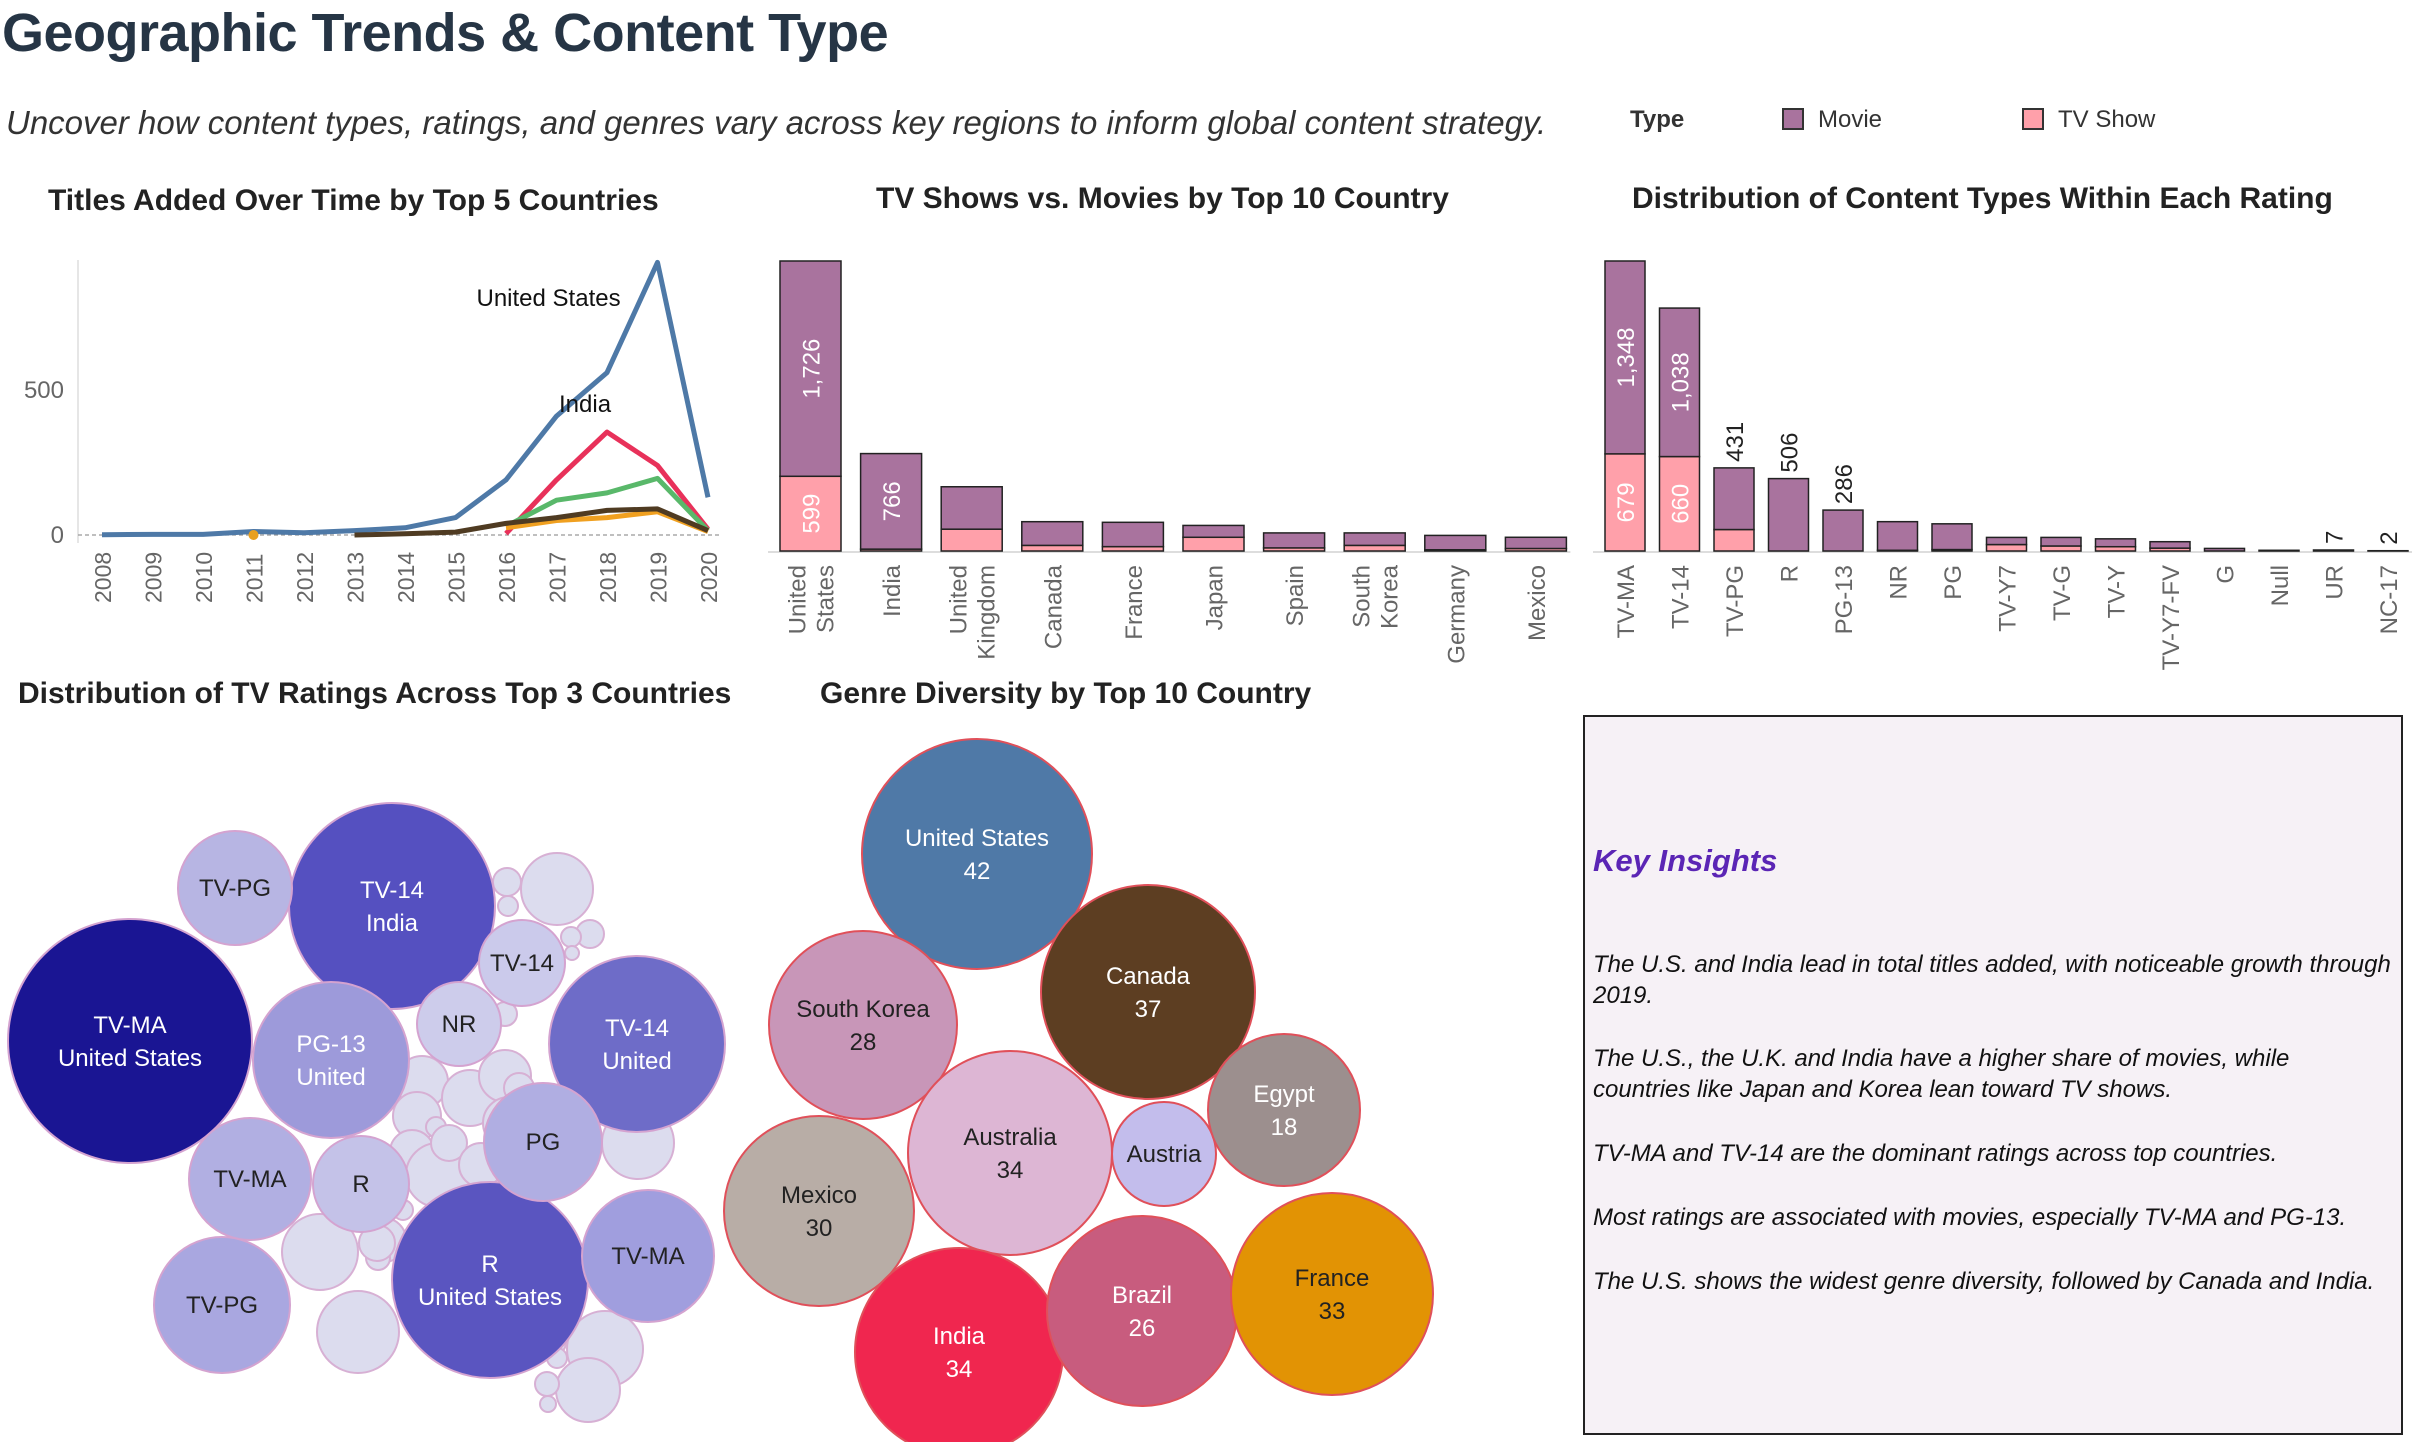  Describe the element at coordinates (1626, 502) in the screenshot. I see `data-label: 679` at that location.